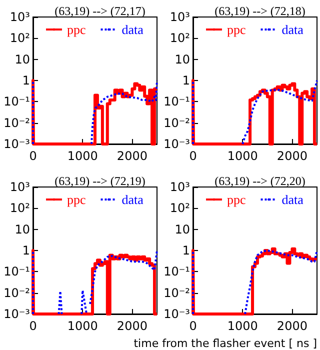 The width and height of the screenshot is (320, 350). What do you see at coordinates (260, 181) in the screenshot?
I see `chart-title: (63,19) --> (72,20)` at bounding box center [260, 181].